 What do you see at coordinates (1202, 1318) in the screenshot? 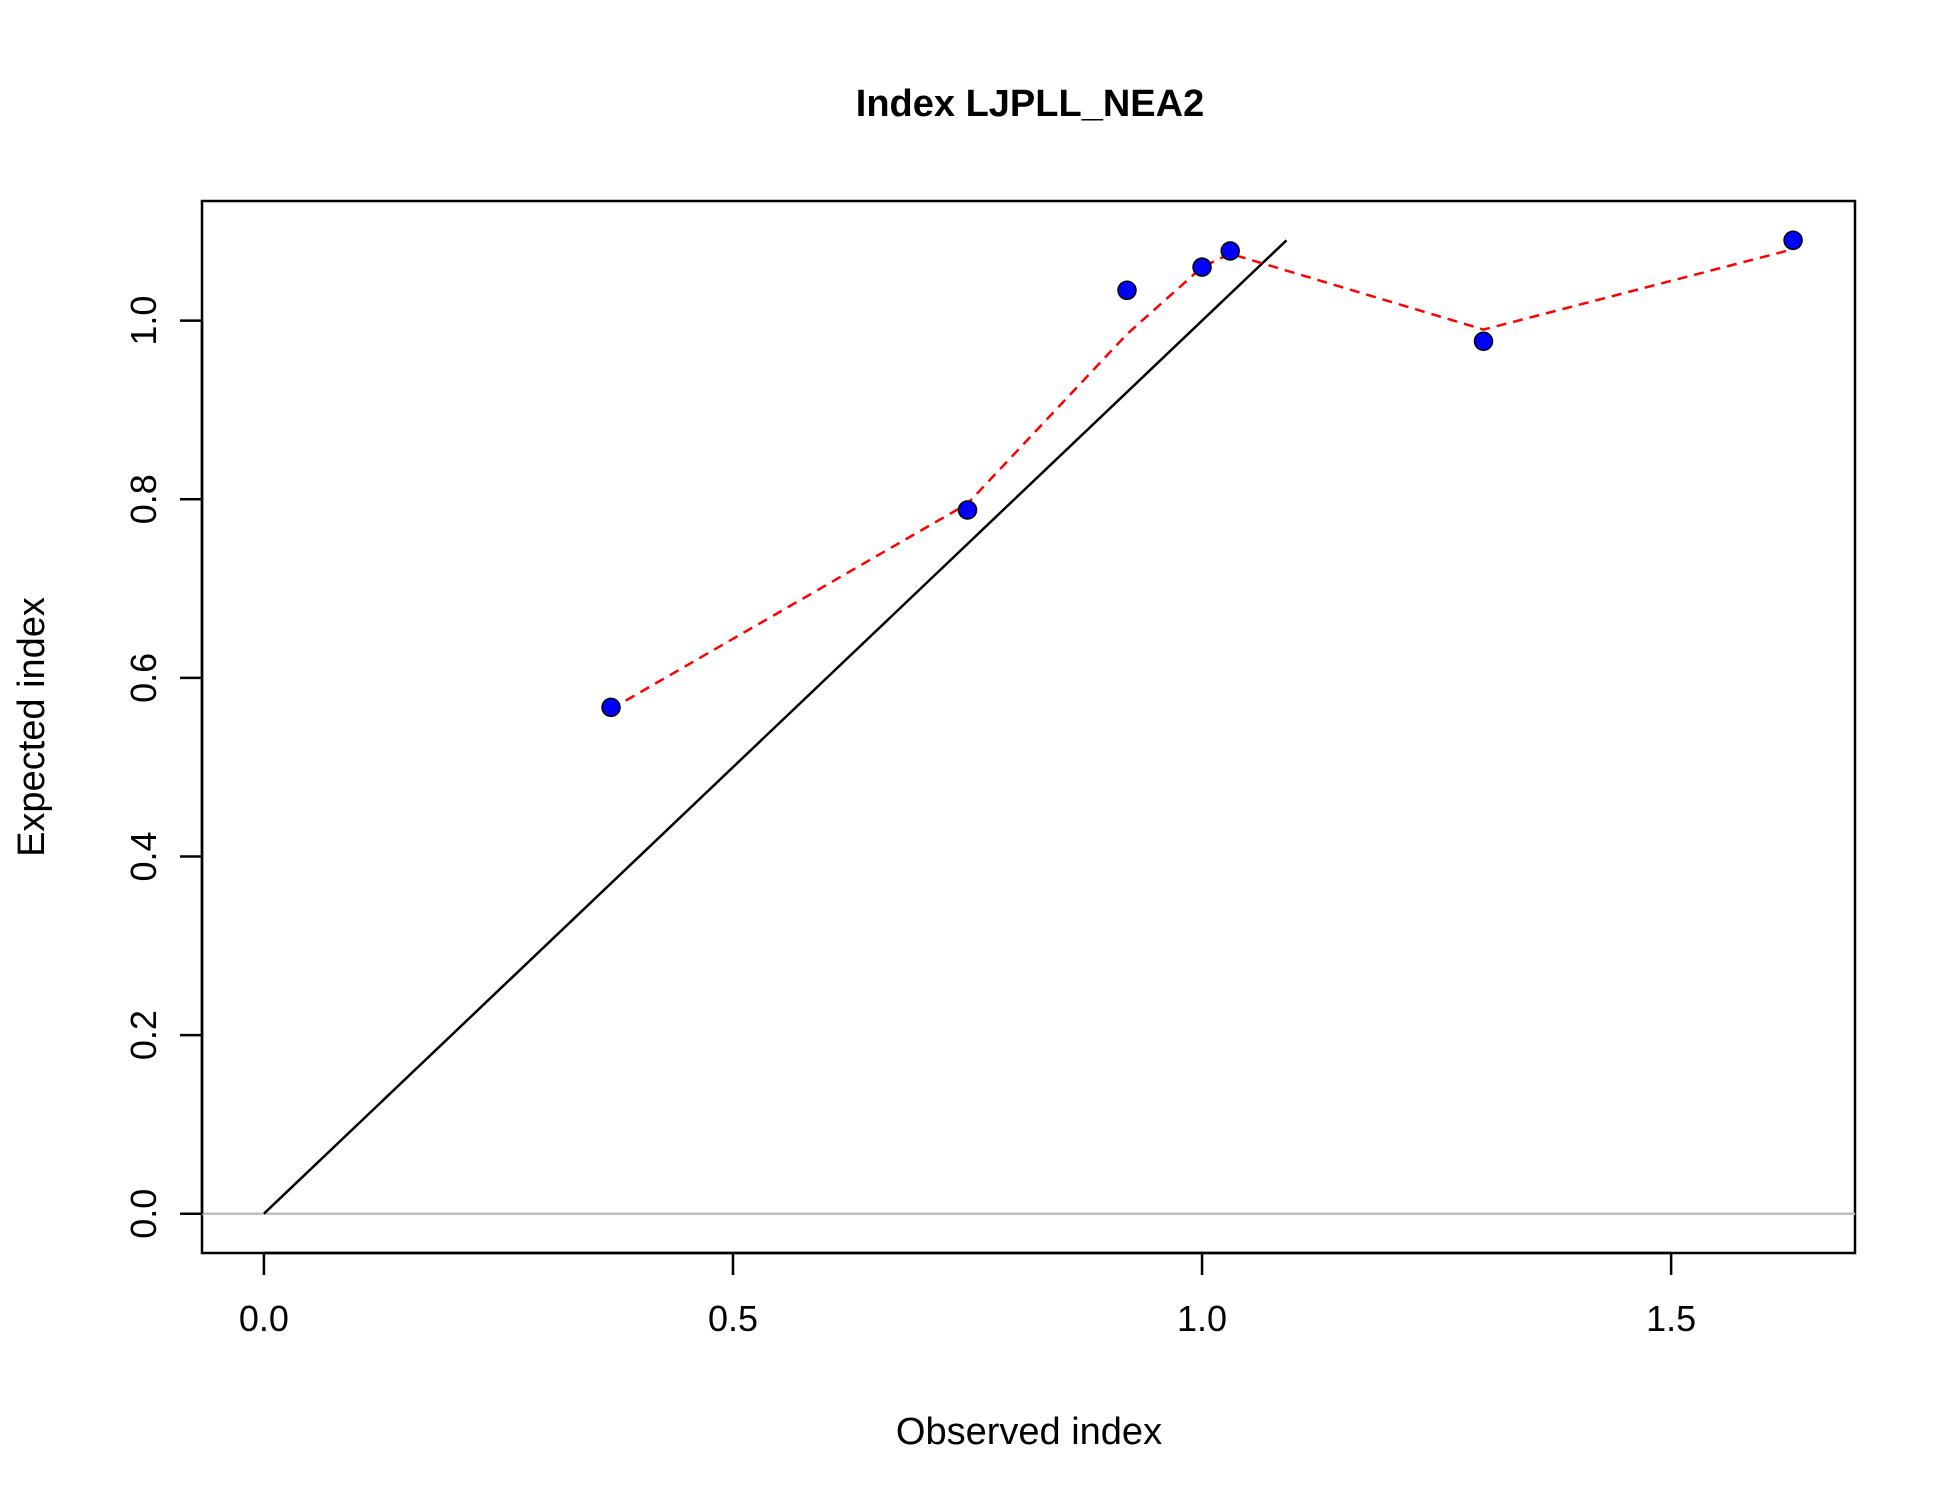
I see `x-tick-label: 1.0` at bounding box center [1202, 1318].